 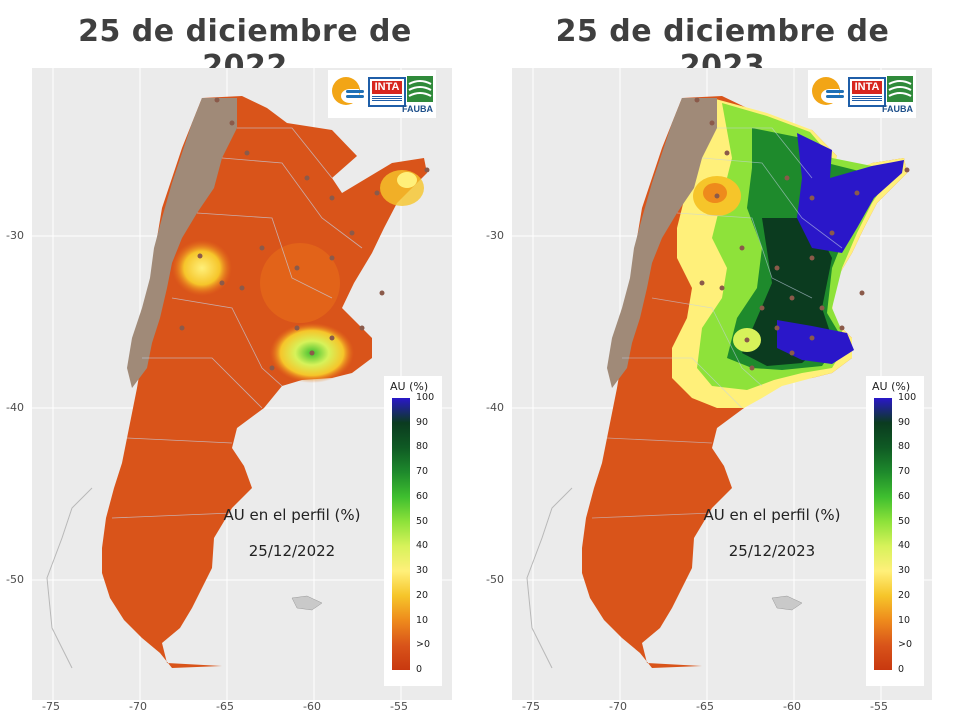 What do you see at coordinates (792, 706) in the screenshot?
I see `x-tick-right: -60` at bounding box center [792, 706].